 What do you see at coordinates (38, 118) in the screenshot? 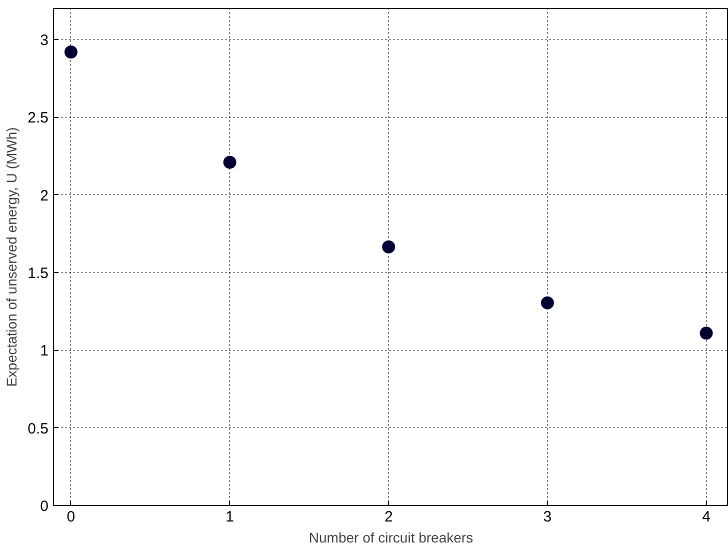
I see `y-tick-label: 2.5` at bounding box center [38, 118].